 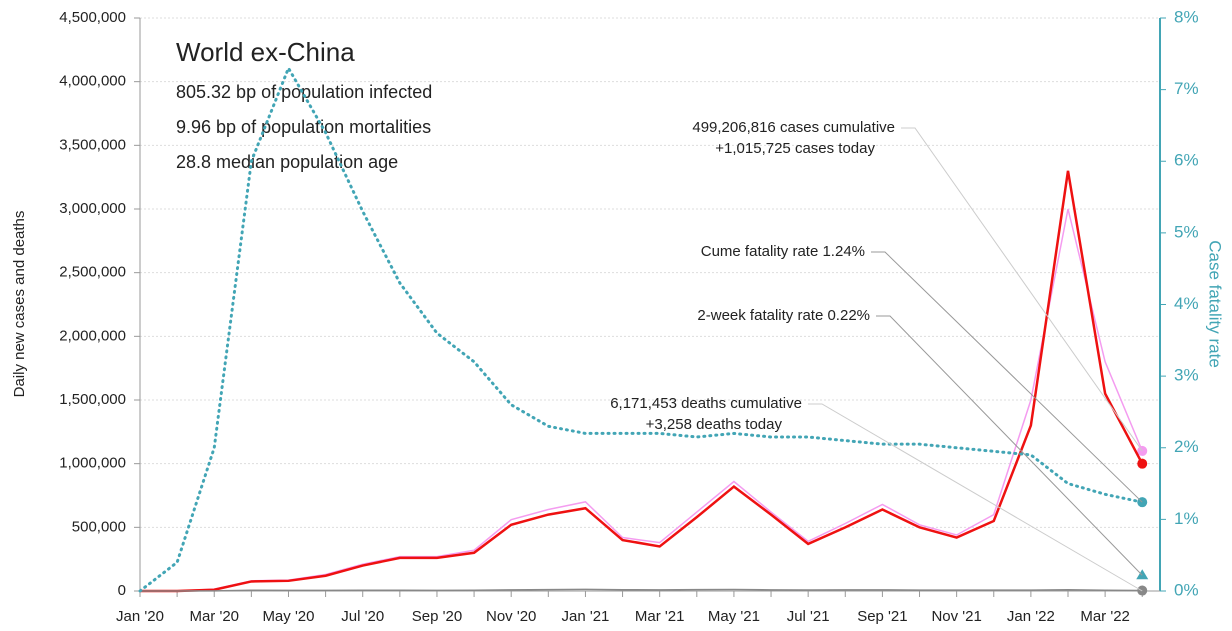 I want to click on annotation: +3,258 deaths today, so click(x=714, y=424).